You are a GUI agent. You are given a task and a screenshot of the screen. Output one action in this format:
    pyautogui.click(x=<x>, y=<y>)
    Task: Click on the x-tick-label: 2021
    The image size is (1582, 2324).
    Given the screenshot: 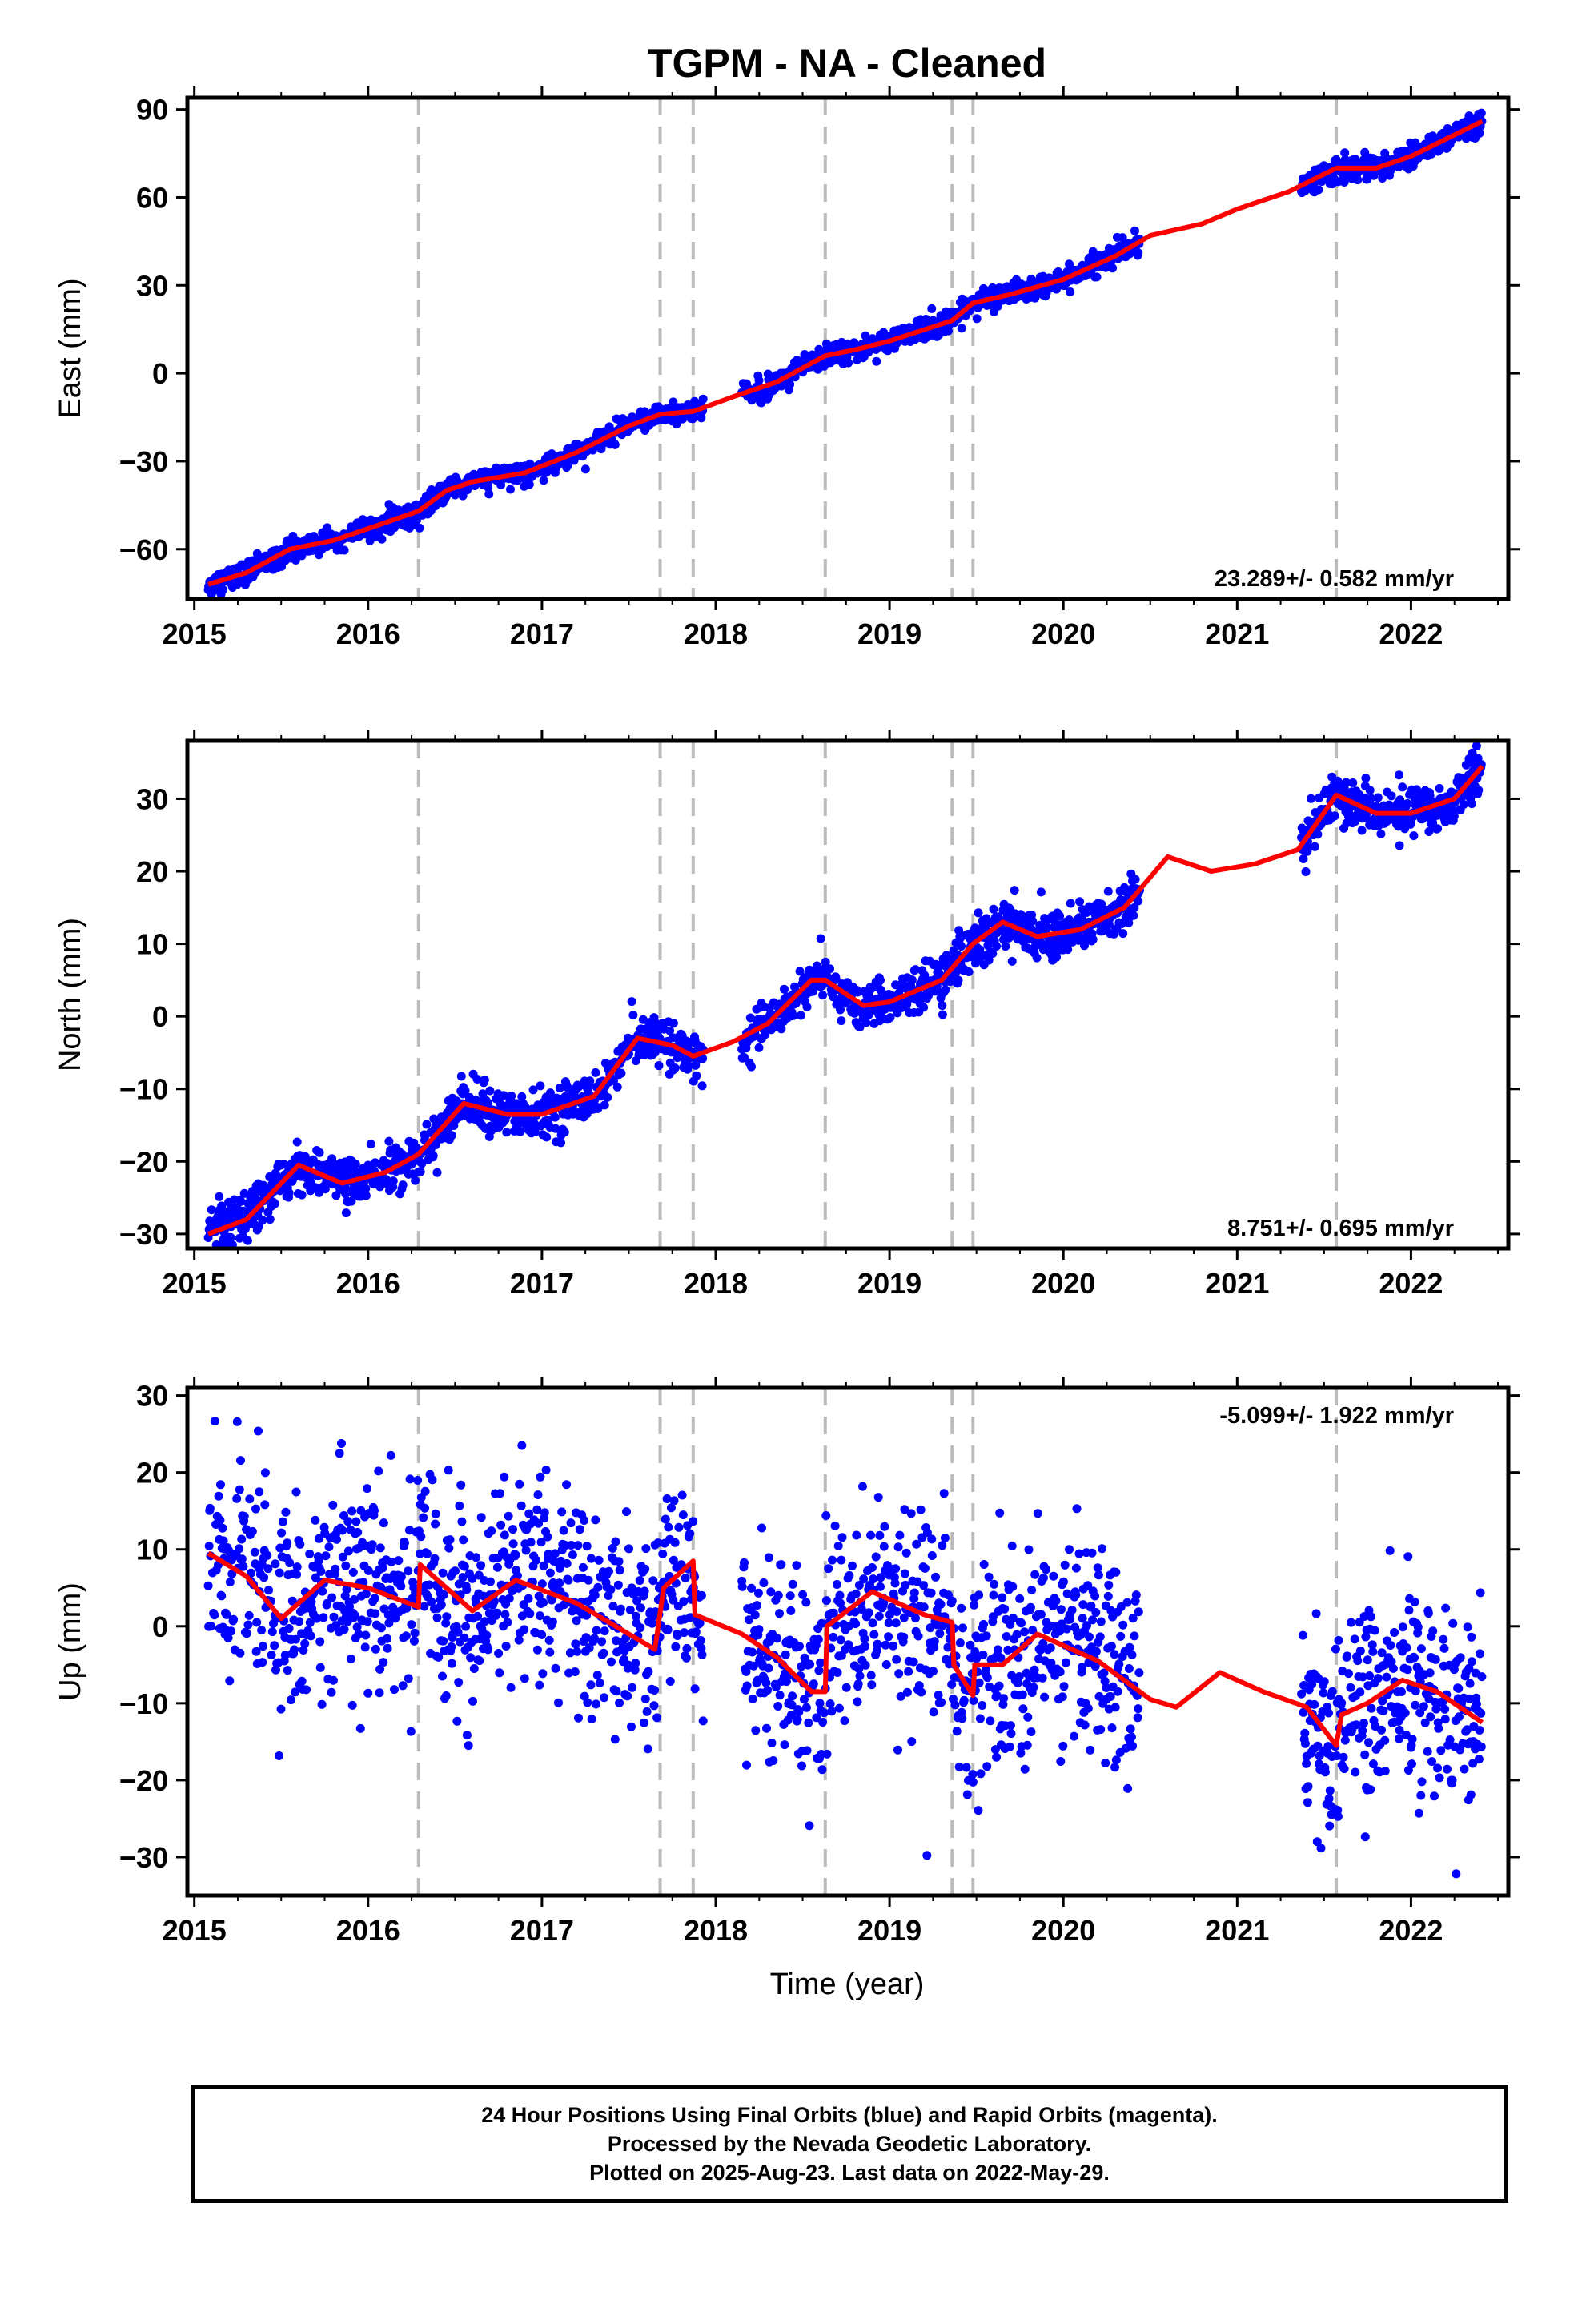 What is the action you would take?
    pyautogui.click(x=1237, y=633)
    